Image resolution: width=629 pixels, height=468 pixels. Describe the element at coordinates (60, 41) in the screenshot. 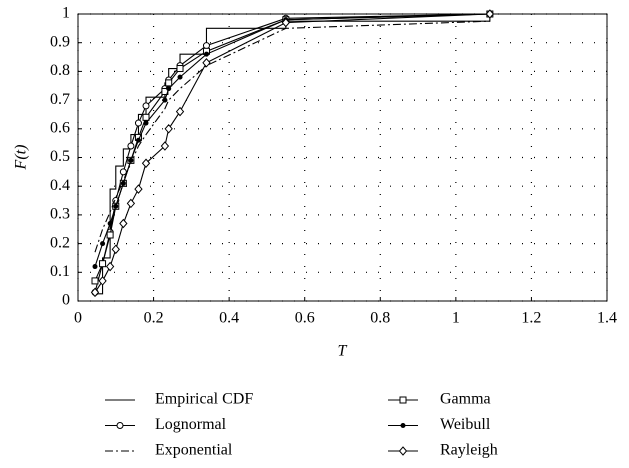

I see `y-tick-label: 0.9` at that location.